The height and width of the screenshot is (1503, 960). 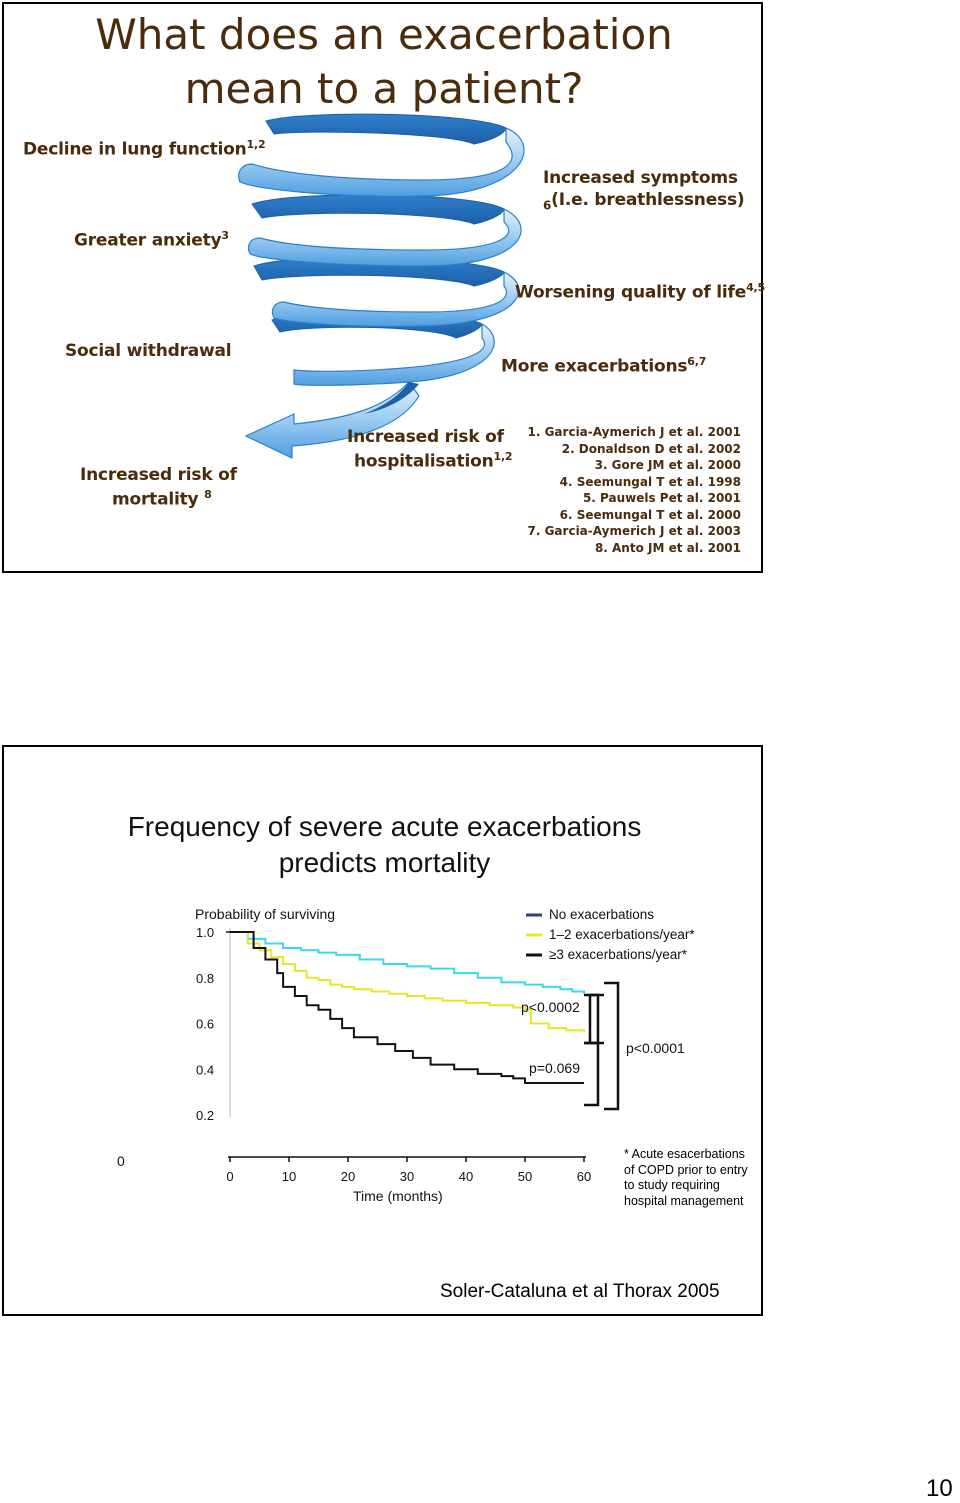 What do you see at coordinates (289, 1176) in the screenshot?
I see `x-tick-label: 10` at bounding box center [289, 1176].